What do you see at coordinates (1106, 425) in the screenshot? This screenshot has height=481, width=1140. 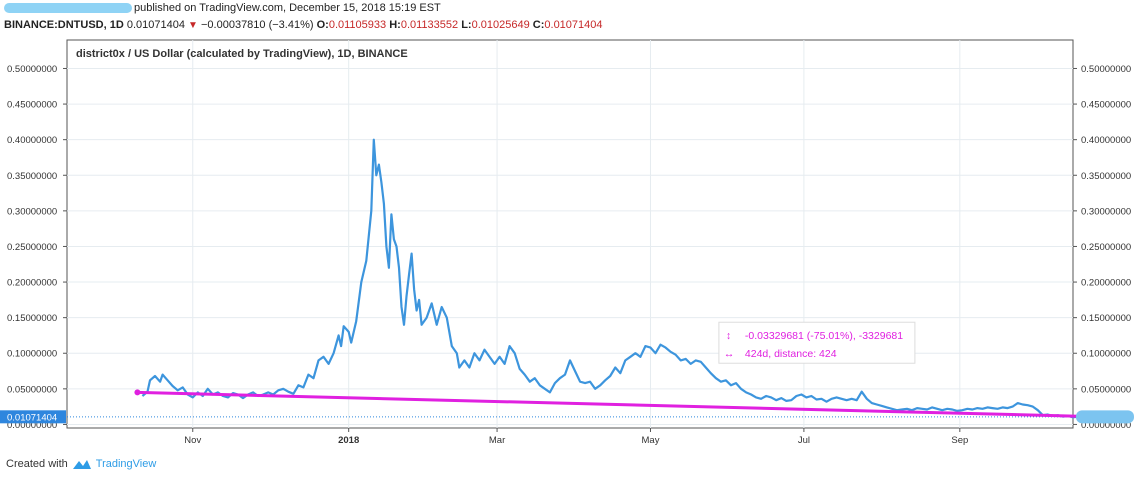 I see `y-tick-label-right: 0.00000000` at bounding box center [1106, 425].